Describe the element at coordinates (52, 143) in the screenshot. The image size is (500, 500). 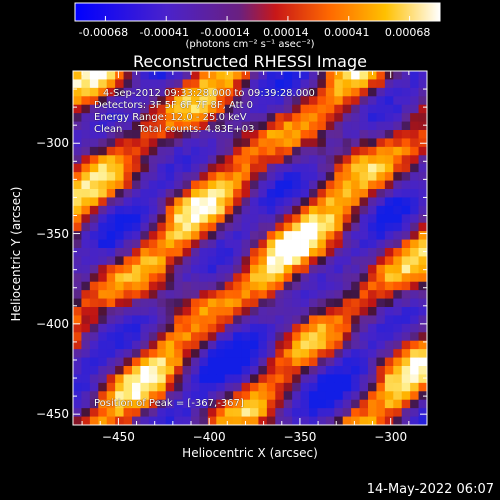
I see `y-tick-label: −300` at that location.